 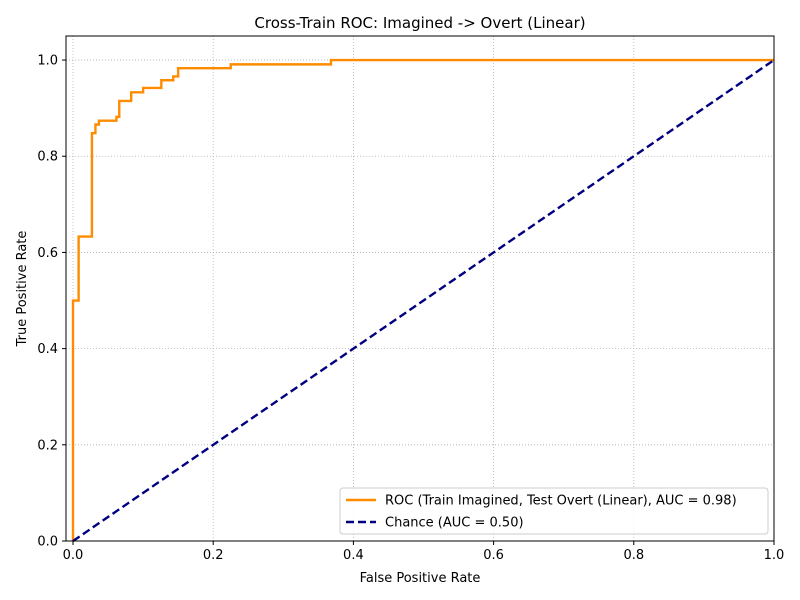 What do you see at coordinates (493, 555) in the screenshot?
I see `x-tick-label-3: 0.6` at bounding box center [493, 555].